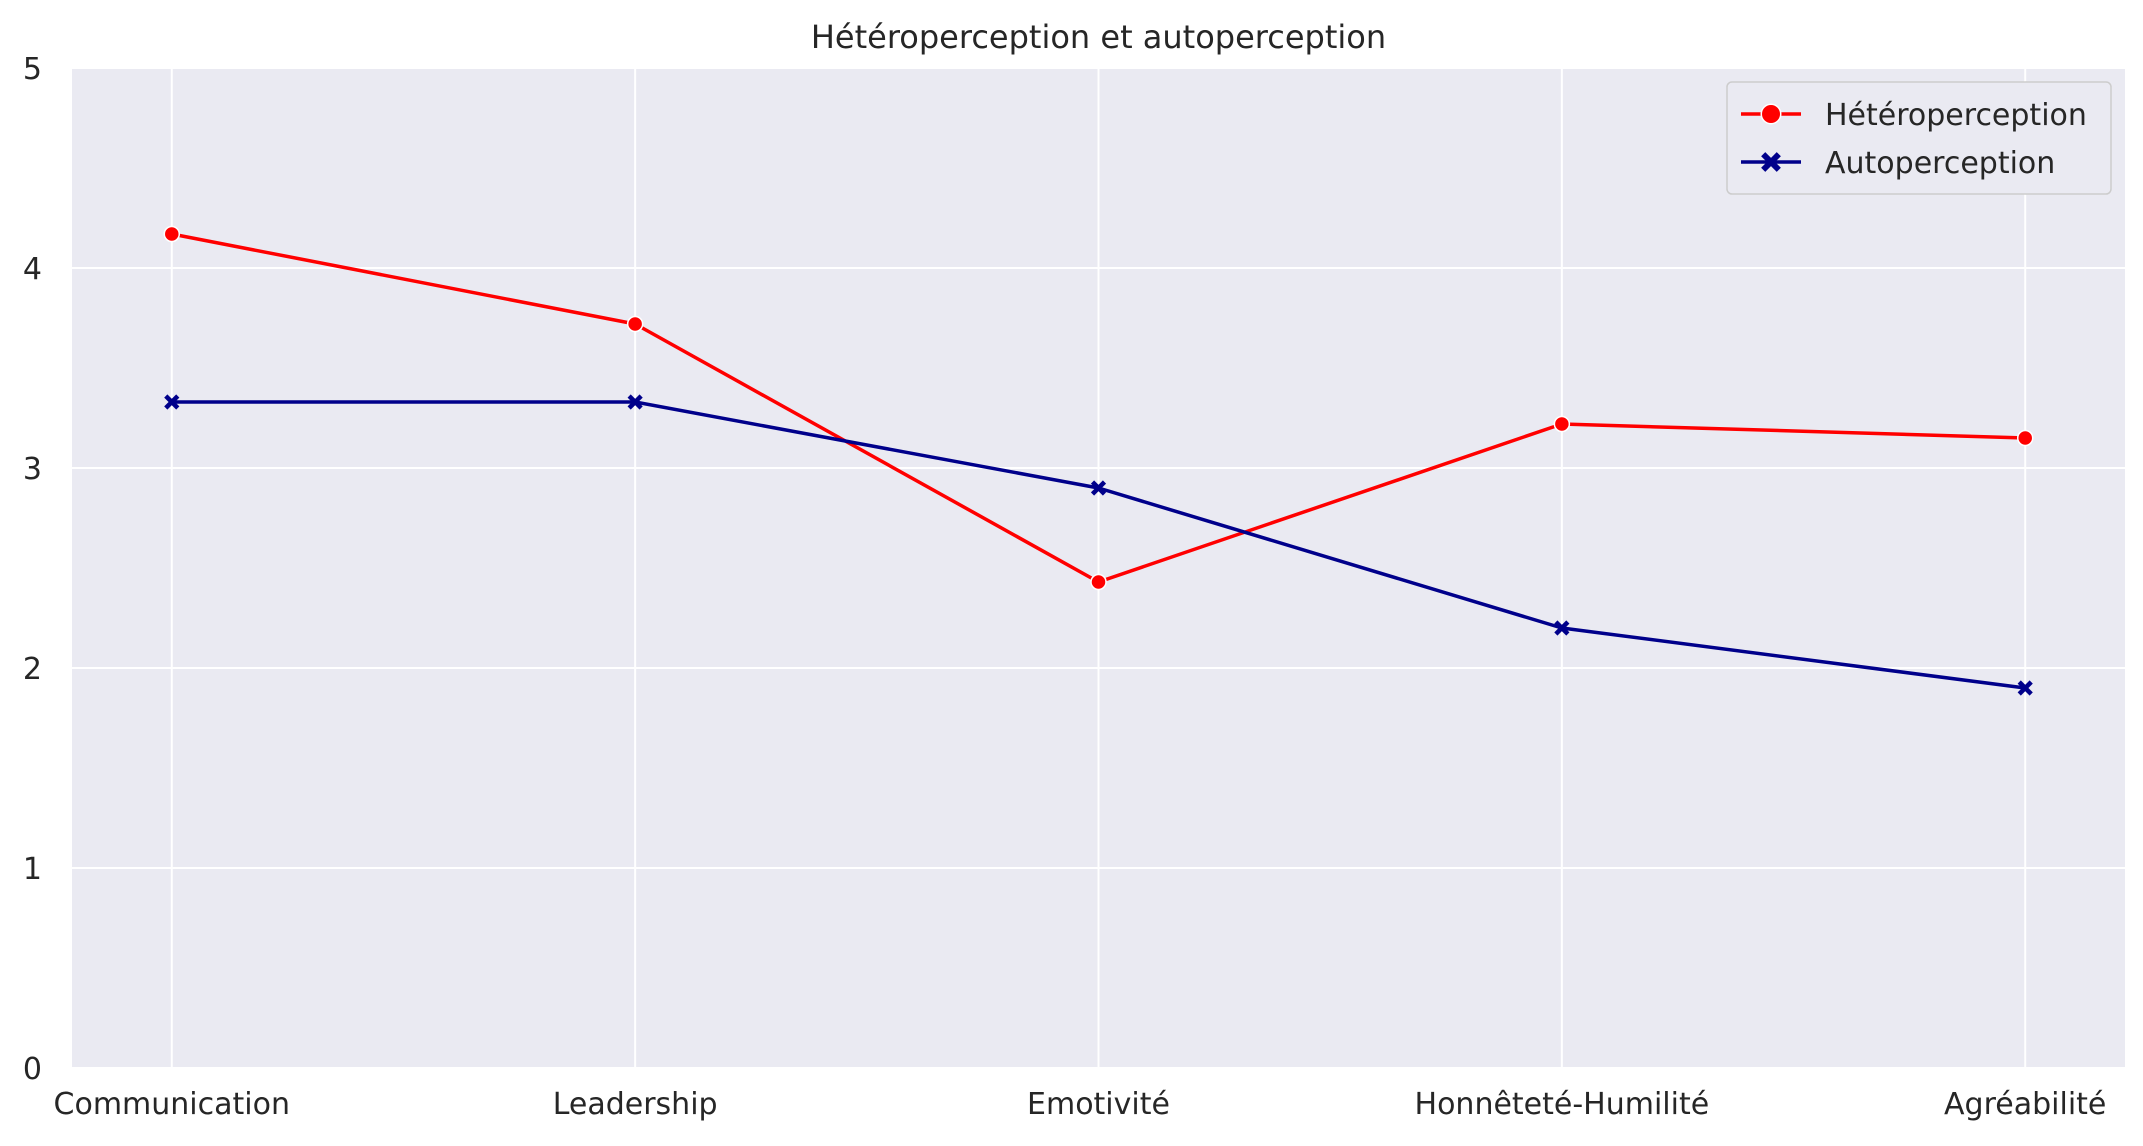  I want to click on y-tick-label: 5, so click(32, 69).